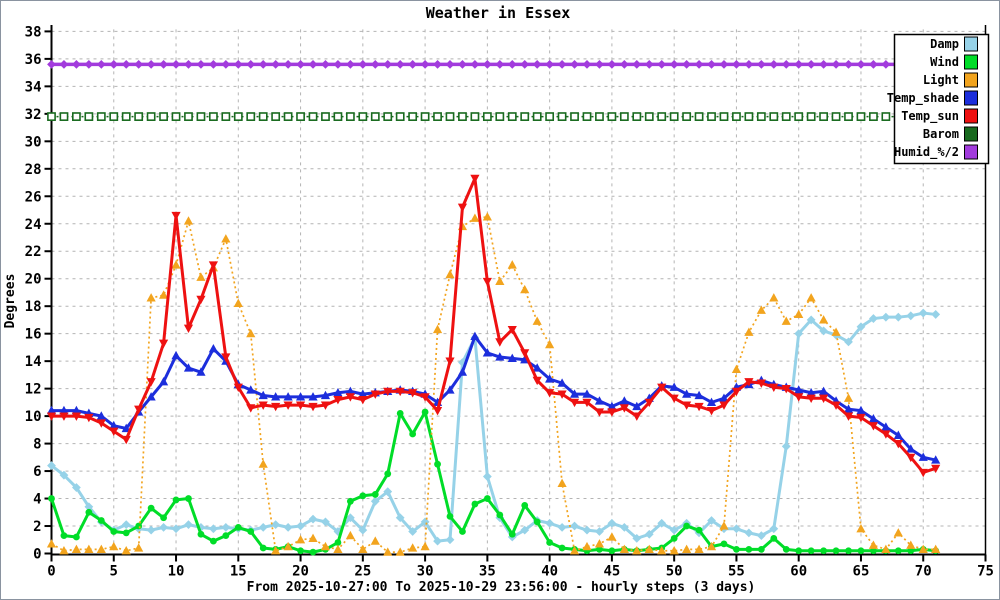  I want to click on x-tick-label: 30, so click(425, 572).